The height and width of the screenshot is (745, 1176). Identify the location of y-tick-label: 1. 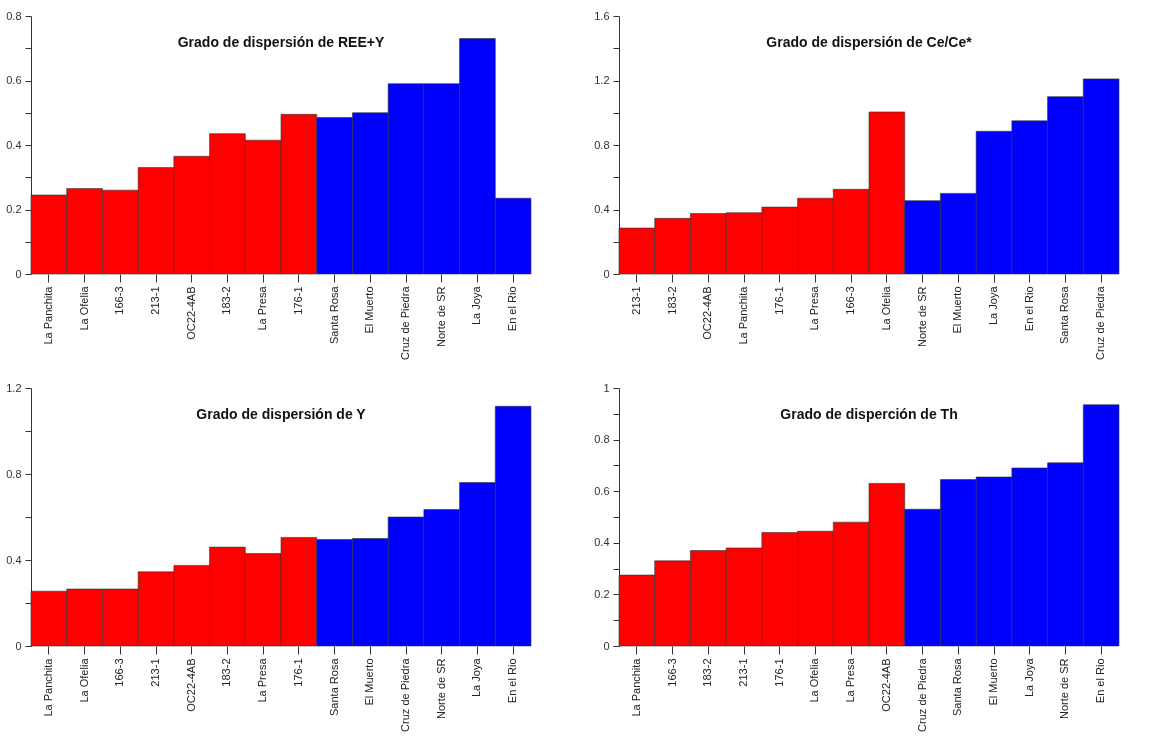
(606, 387).